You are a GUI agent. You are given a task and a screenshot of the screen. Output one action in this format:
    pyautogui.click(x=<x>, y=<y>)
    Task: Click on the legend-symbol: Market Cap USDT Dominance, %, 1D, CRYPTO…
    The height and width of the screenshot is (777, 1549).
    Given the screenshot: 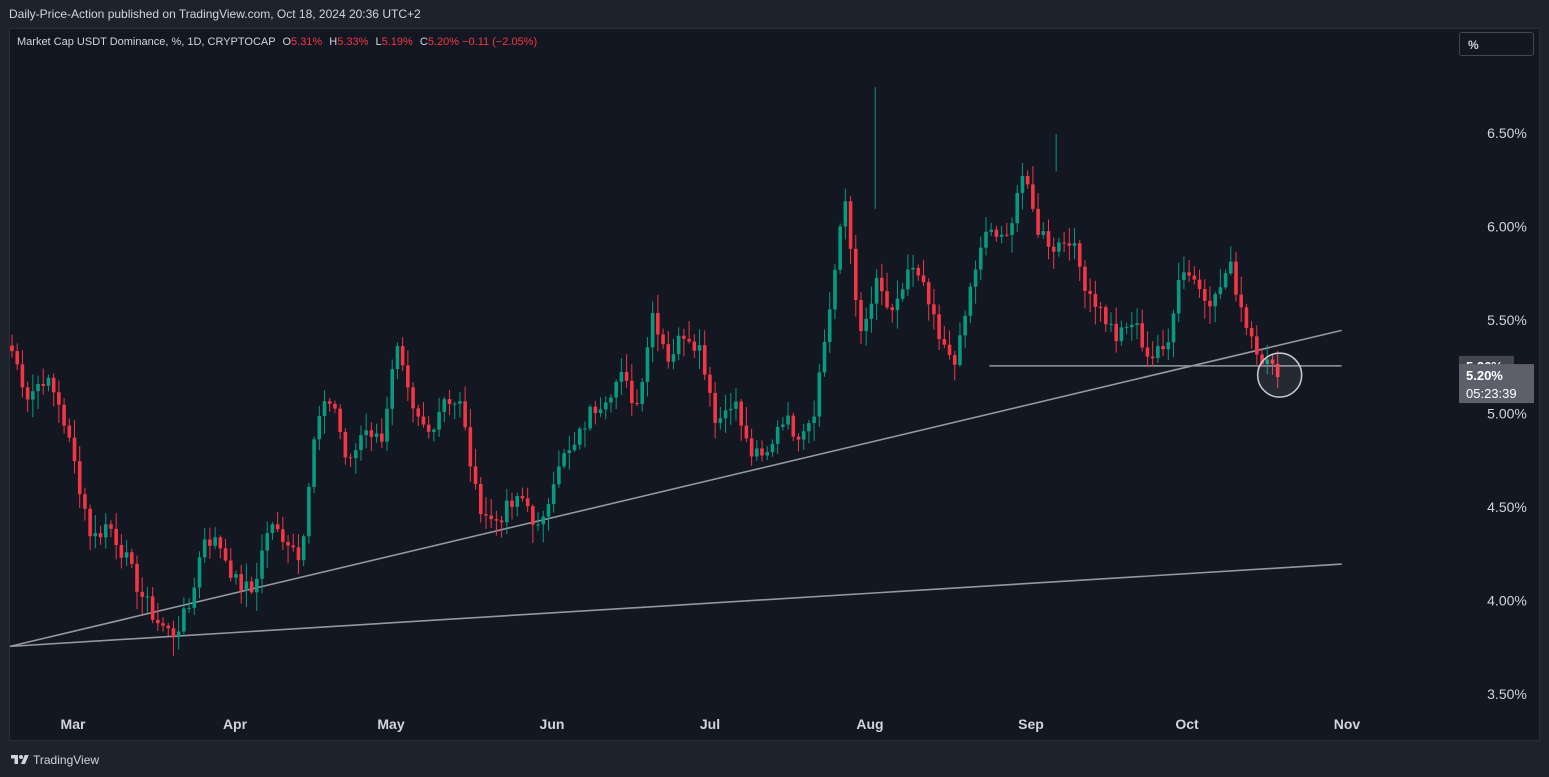 What is the action you would take?
    pyautogui.click(x=146, y=42)
    